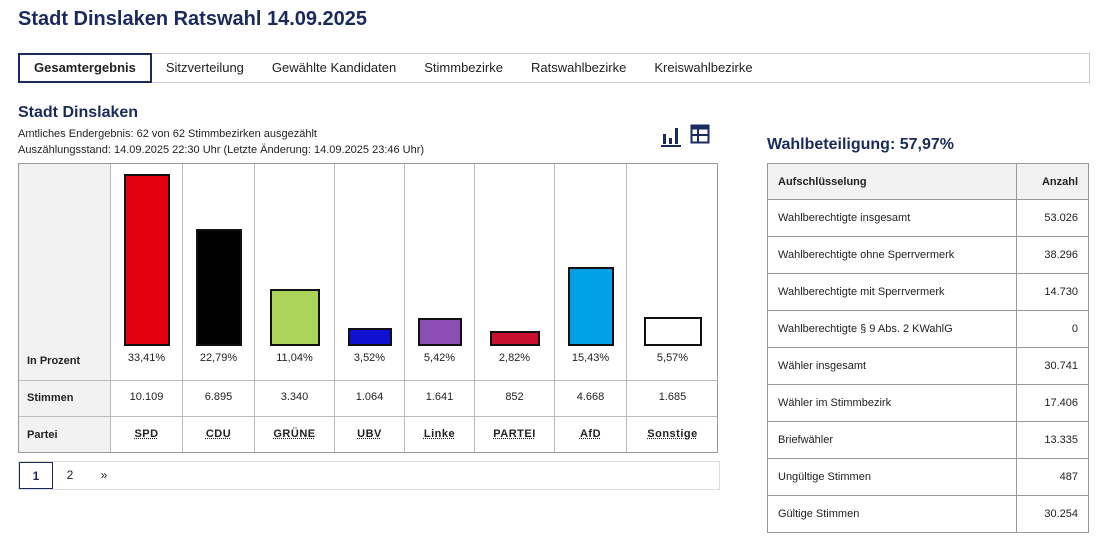 The width and height of the screenshot is (1113, 559). Describe the element at coordinates (590, 434) in the screenshot. I see `party-label: AfD` at that location.